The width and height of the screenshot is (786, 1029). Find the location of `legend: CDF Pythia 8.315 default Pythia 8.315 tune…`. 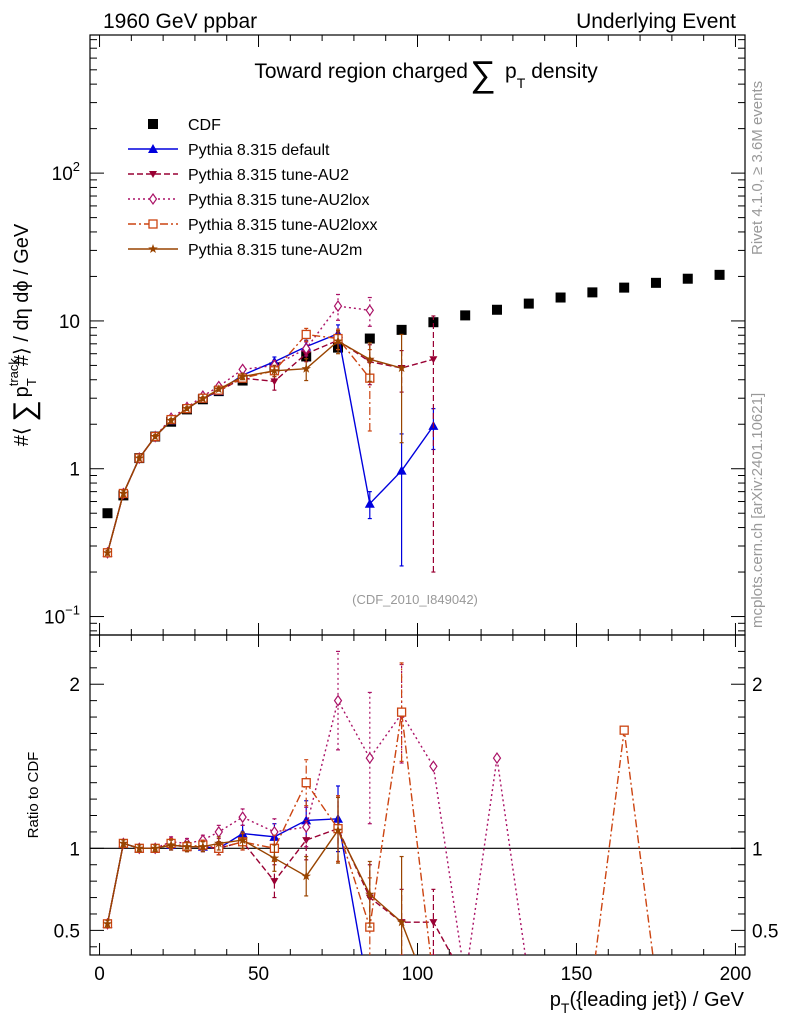

legend: CDF Pythia 8.315 default Pythia 8.315 tune… is located at coordinates (252, 188).